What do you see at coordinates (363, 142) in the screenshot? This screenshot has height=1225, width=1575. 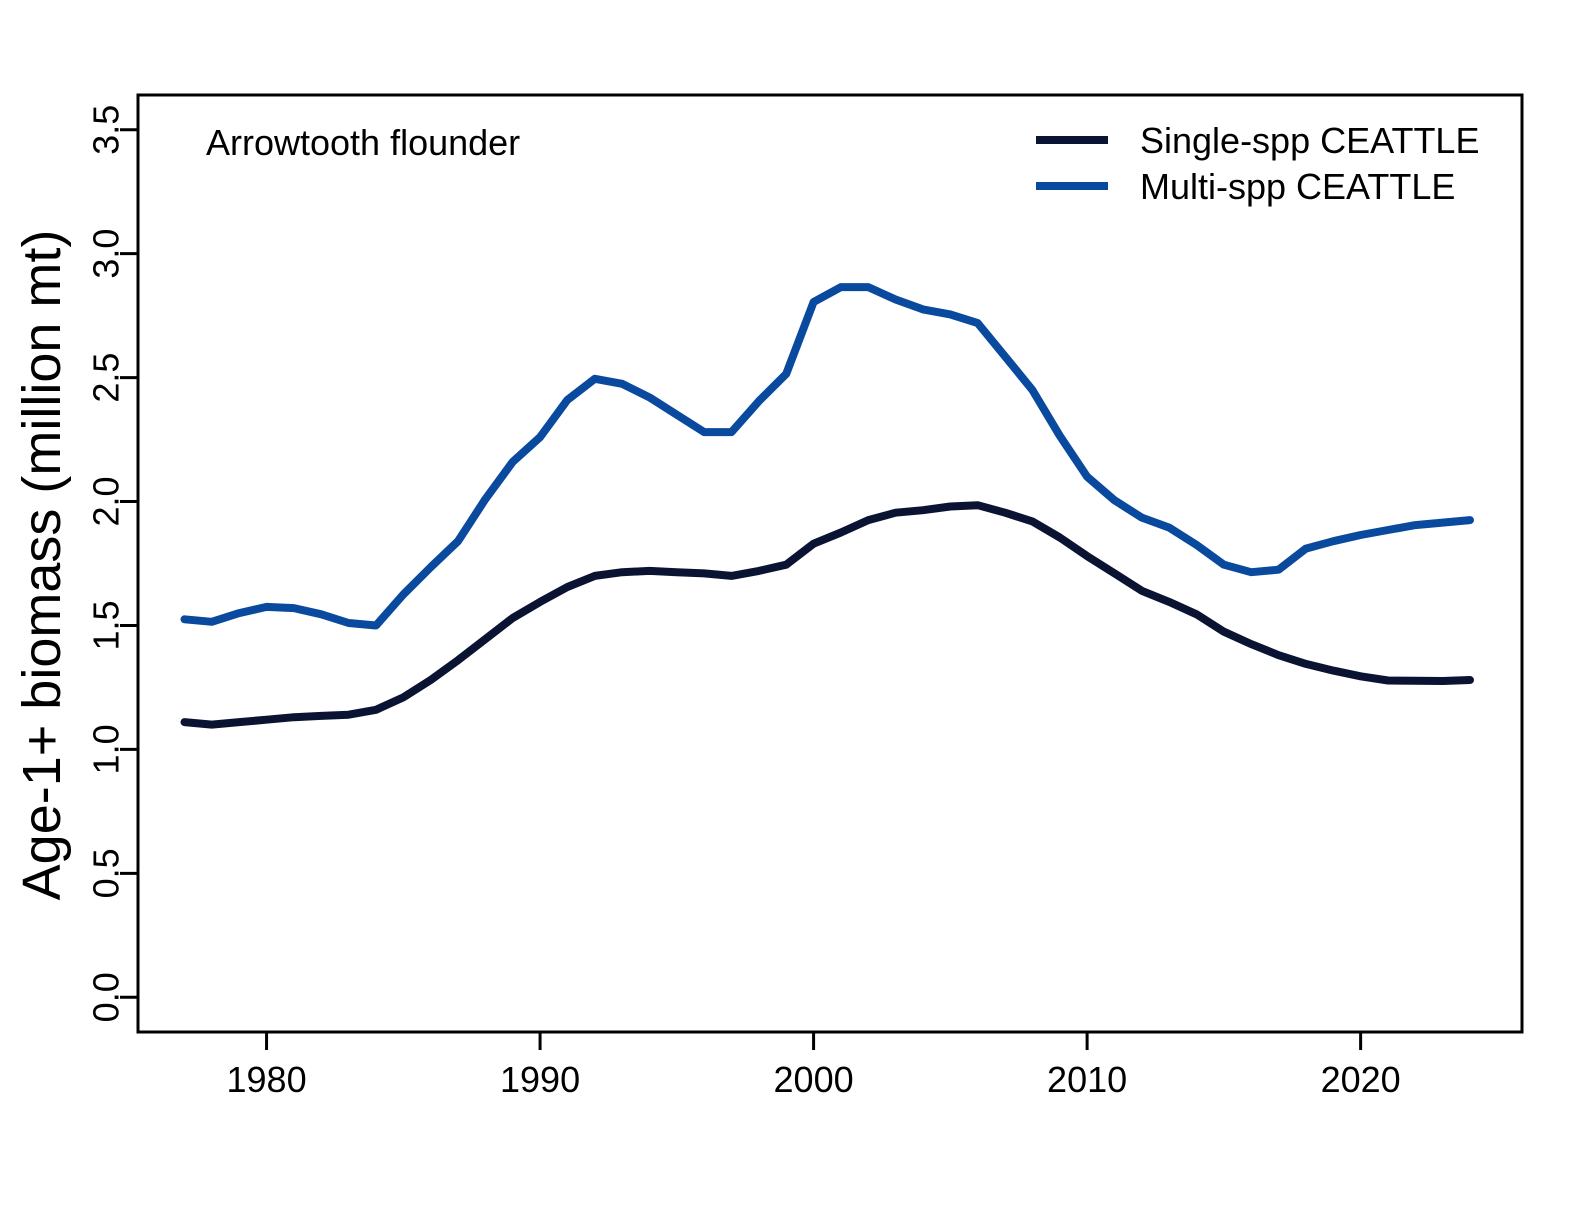 I see `chart-annotation: Arrowtooth flounder` at bounding box center [363, 142].